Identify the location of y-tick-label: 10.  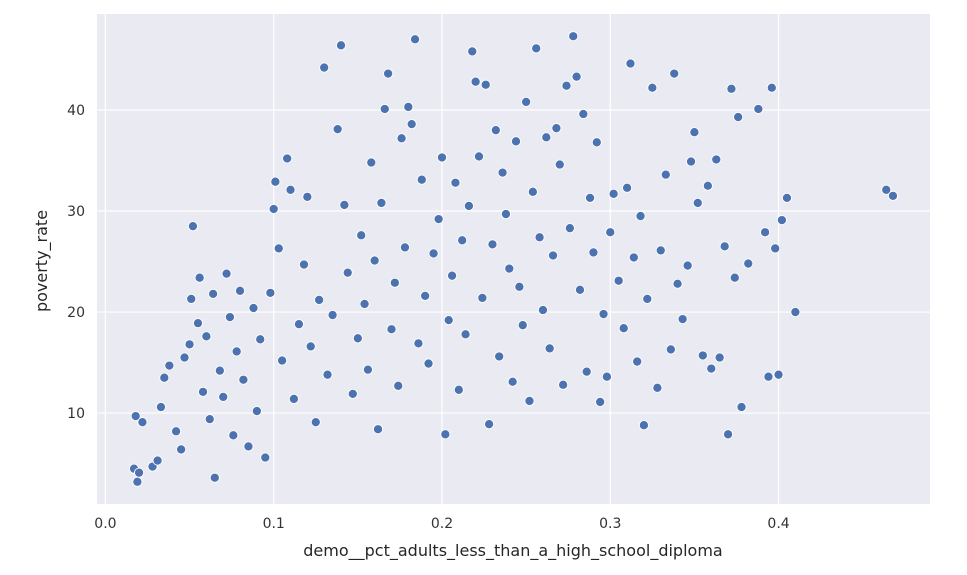
(76, 414).